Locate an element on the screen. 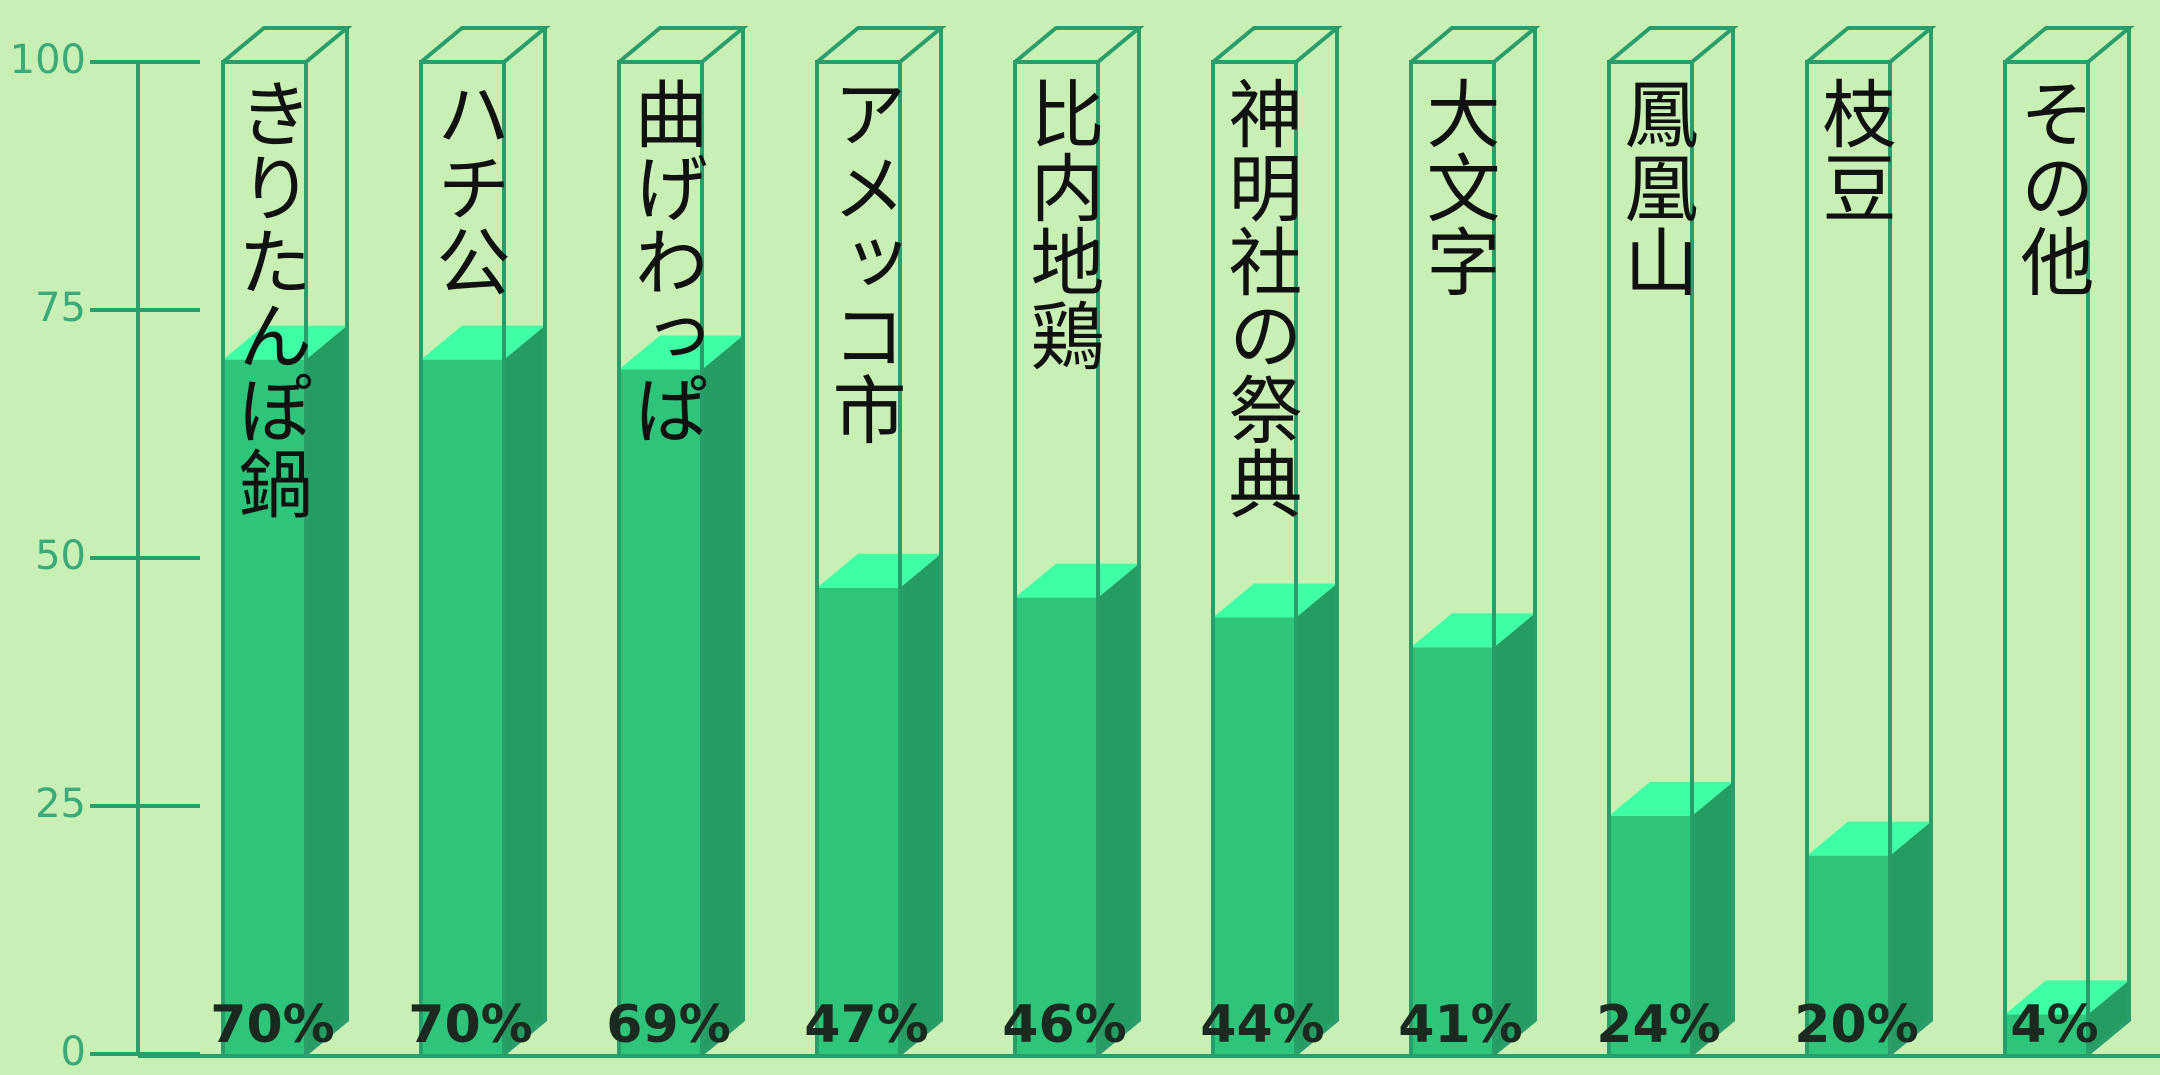  category-label: アメッコ市 is located at coordinates (863, 261).